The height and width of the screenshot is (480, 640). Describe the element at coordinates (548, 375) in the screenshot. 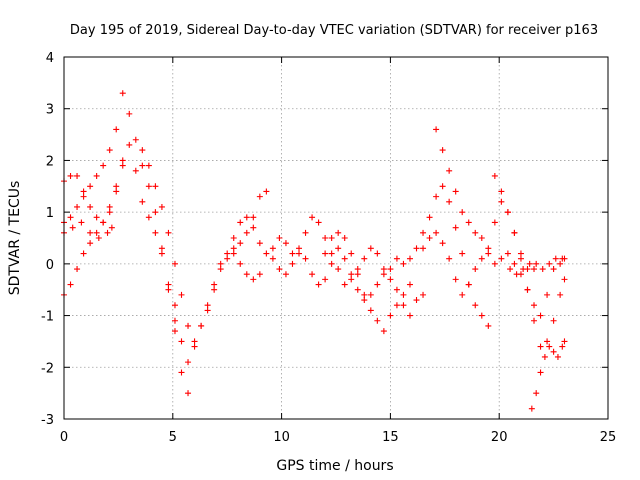

I see `series-satellite-track-P` at that location.